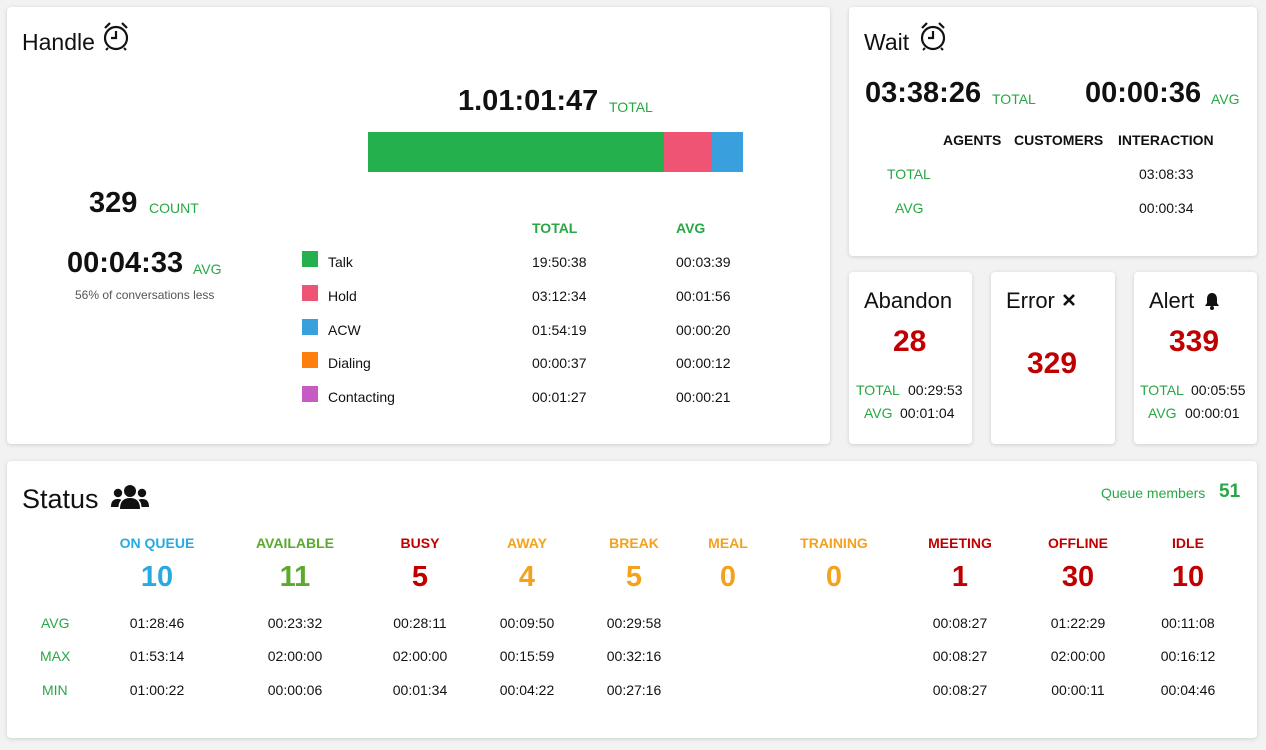 The width and height of the screenshot is (1266, 750). What do you see at coordinates (60, 499) in the screenshot?
I see `status-title: Status` at bounding box center [60, 499].